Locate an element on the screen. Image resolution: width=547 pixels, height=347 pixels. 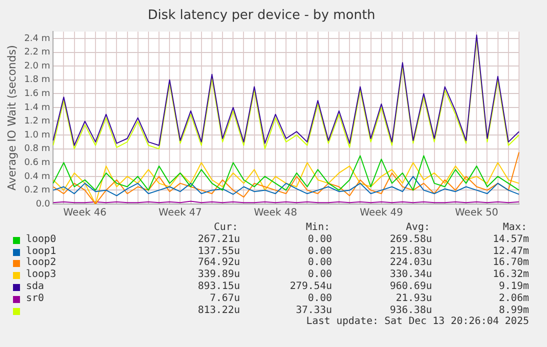
y-tick-label: 0.2 m is located at coordinates (37, 191).